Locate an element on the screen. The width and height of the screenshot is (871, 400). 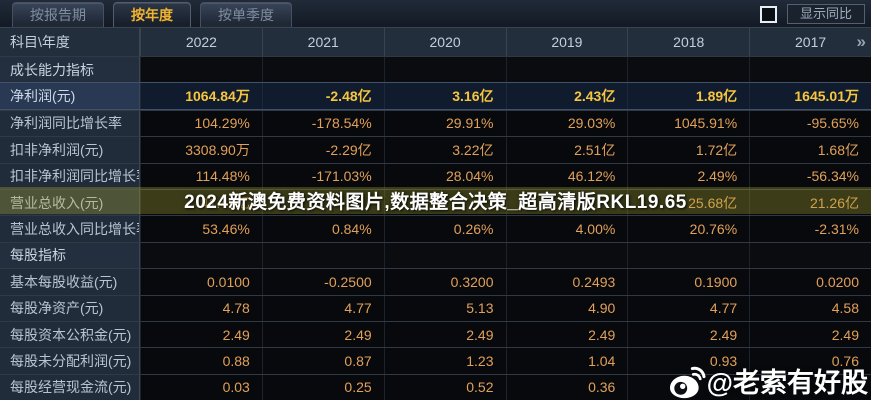
show-yoy-button: 显示同比 is located at coordinates (825, 14).